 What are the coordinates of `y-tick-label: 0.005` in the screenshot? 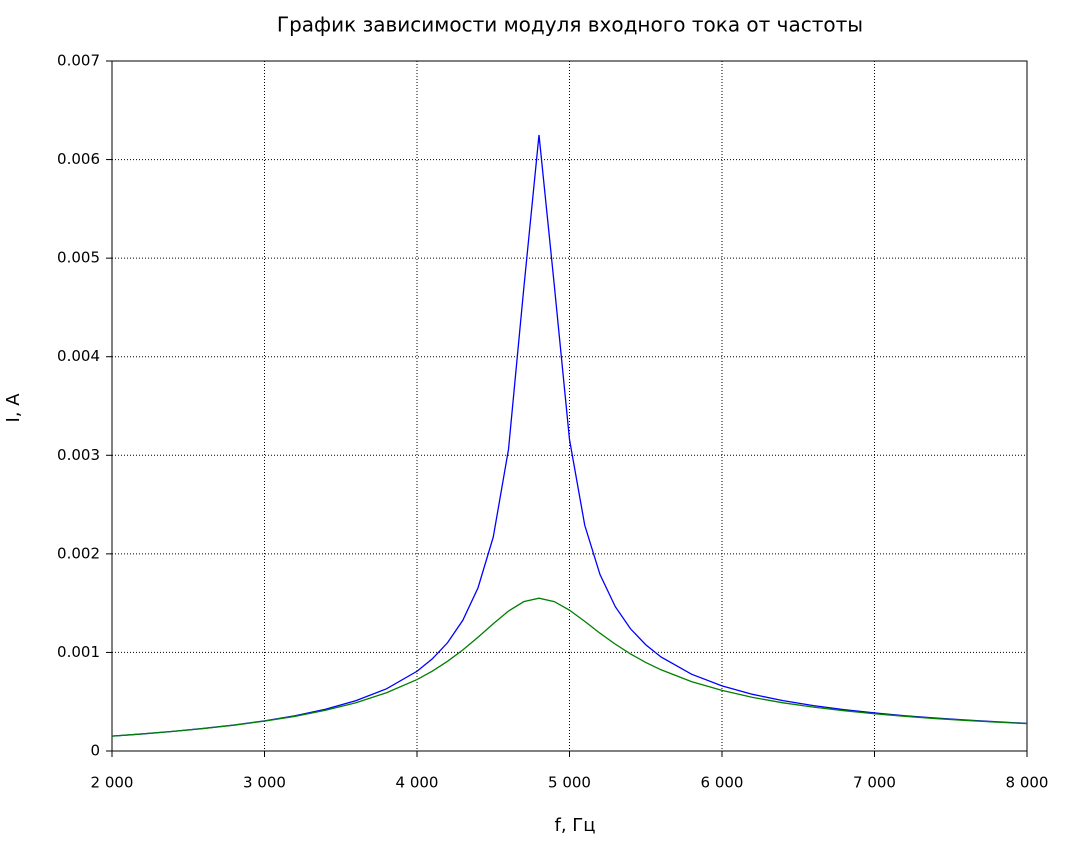 It's located at (78, 258).